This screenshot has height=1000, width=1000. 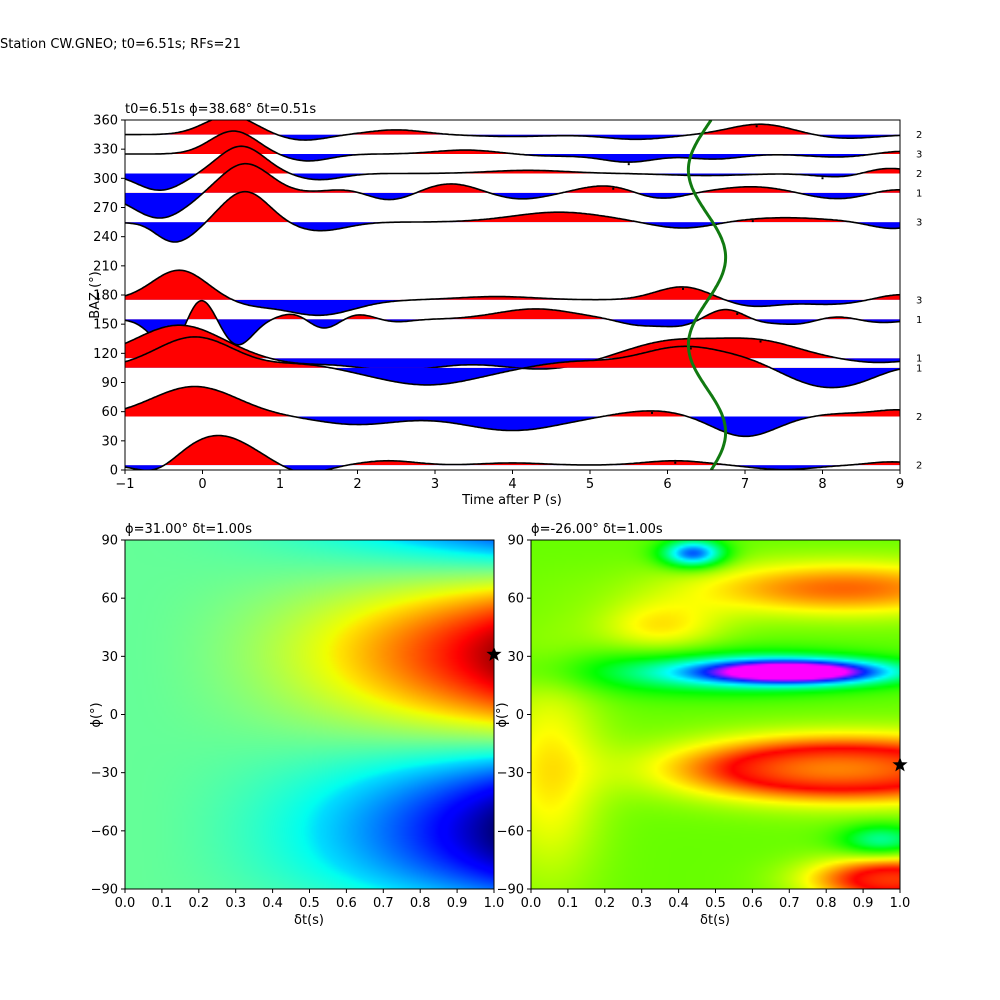 I want to click on rf-y-tick-label: 180, so click(x=105, y=296).